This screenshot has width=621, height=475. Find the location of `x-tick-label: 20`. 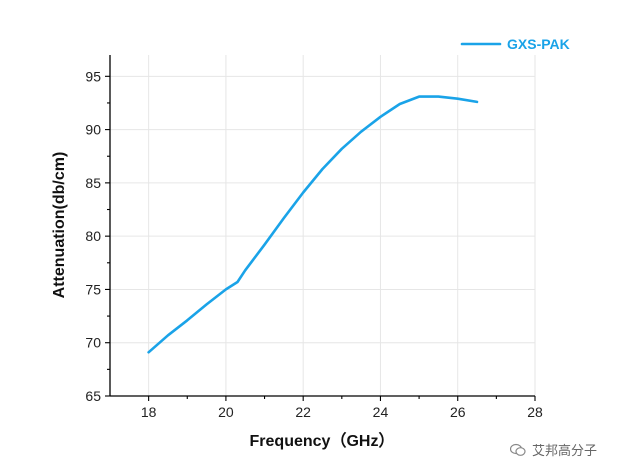

x-tick-label: 20 is located at coordinates (226, 412).